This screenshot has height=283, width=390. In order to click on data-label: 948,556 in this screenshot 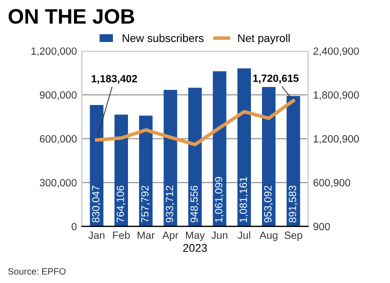, I will do `click(195, 204)`.